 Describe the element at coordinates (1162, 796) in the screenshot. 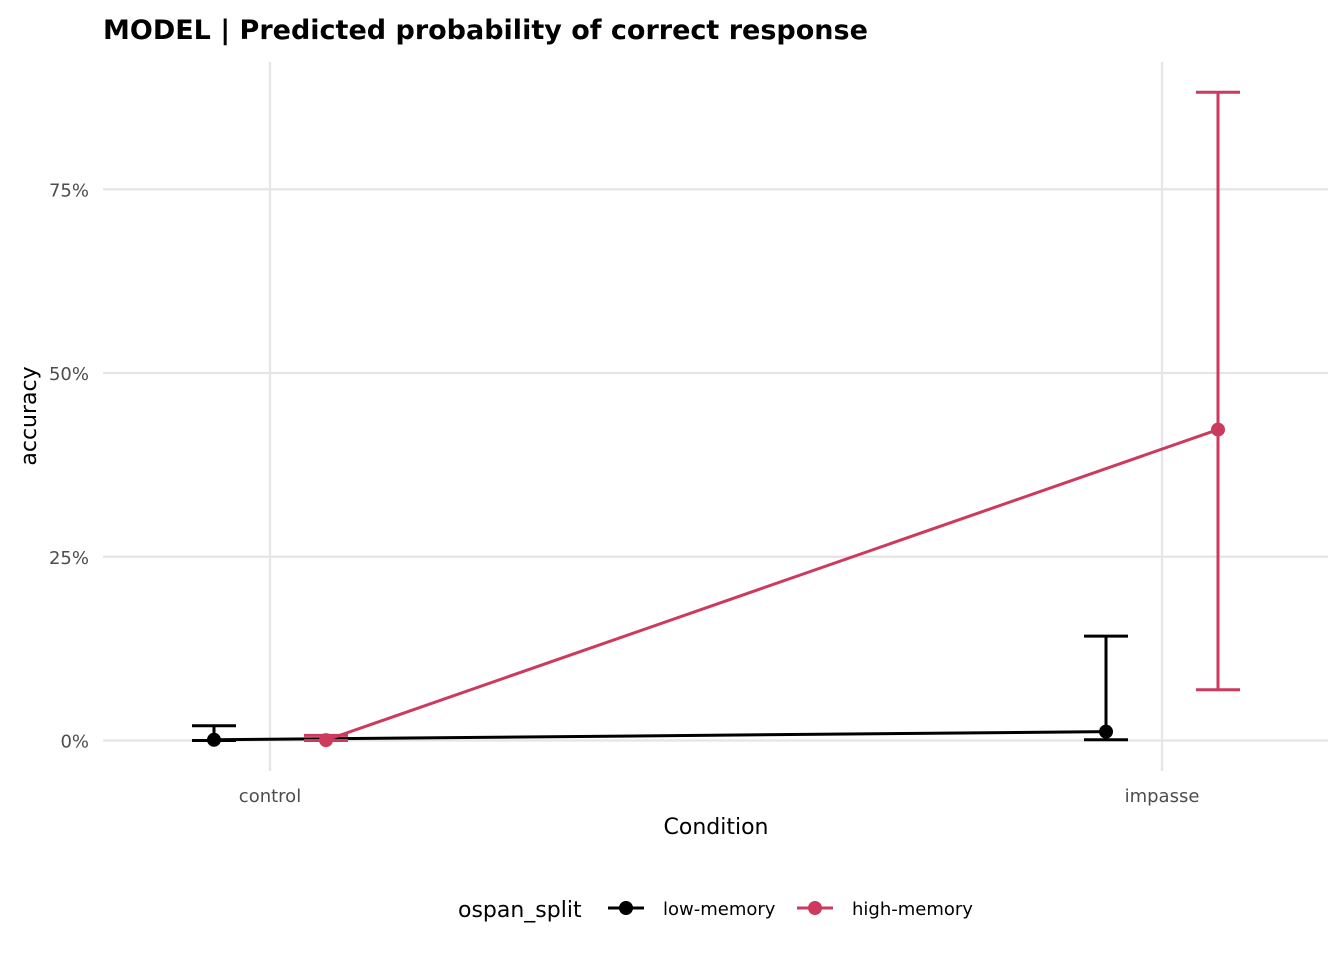

I see `x-tick-label: impasse` at that location.